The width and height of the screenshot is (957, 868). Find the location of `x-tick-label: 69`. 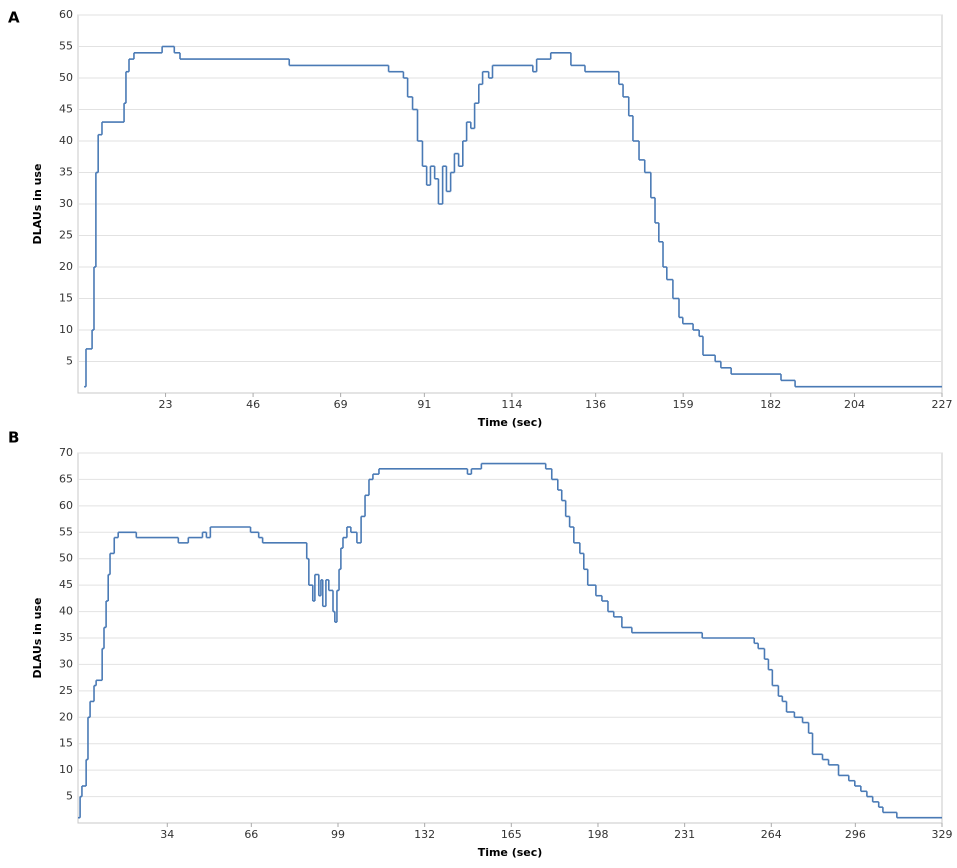

x-tick-label: 69 is located at coordinates (341, 404).